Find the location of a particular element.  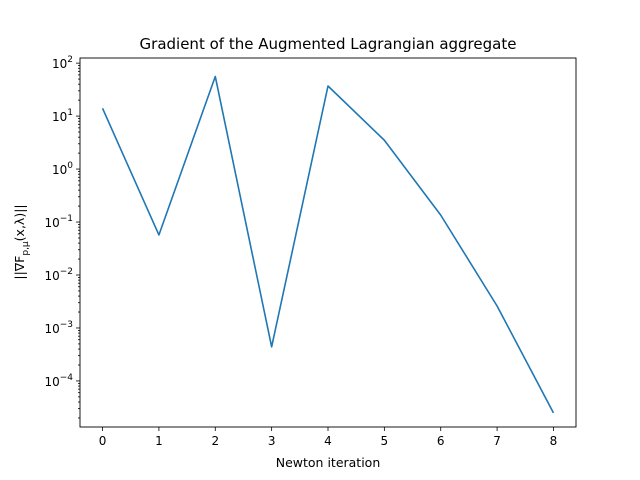

x-tick-label: 1 is located at coordinates (159, 441).